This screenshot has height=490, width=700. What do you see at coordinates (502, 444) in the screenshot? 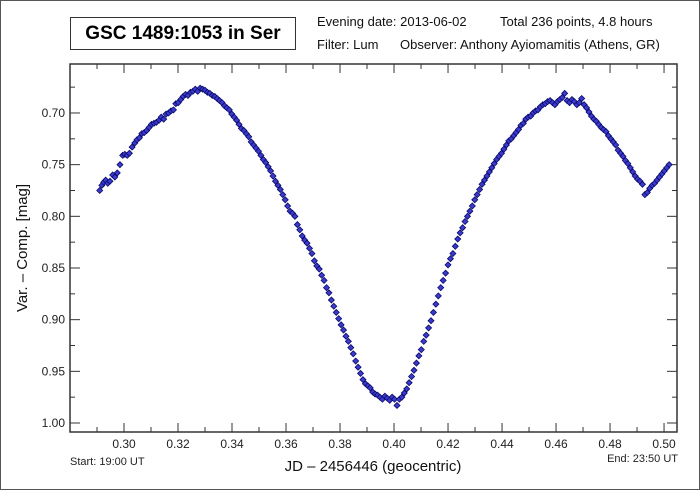
I see `x-tick-label: 0.44` at bounding box center [502, 444].